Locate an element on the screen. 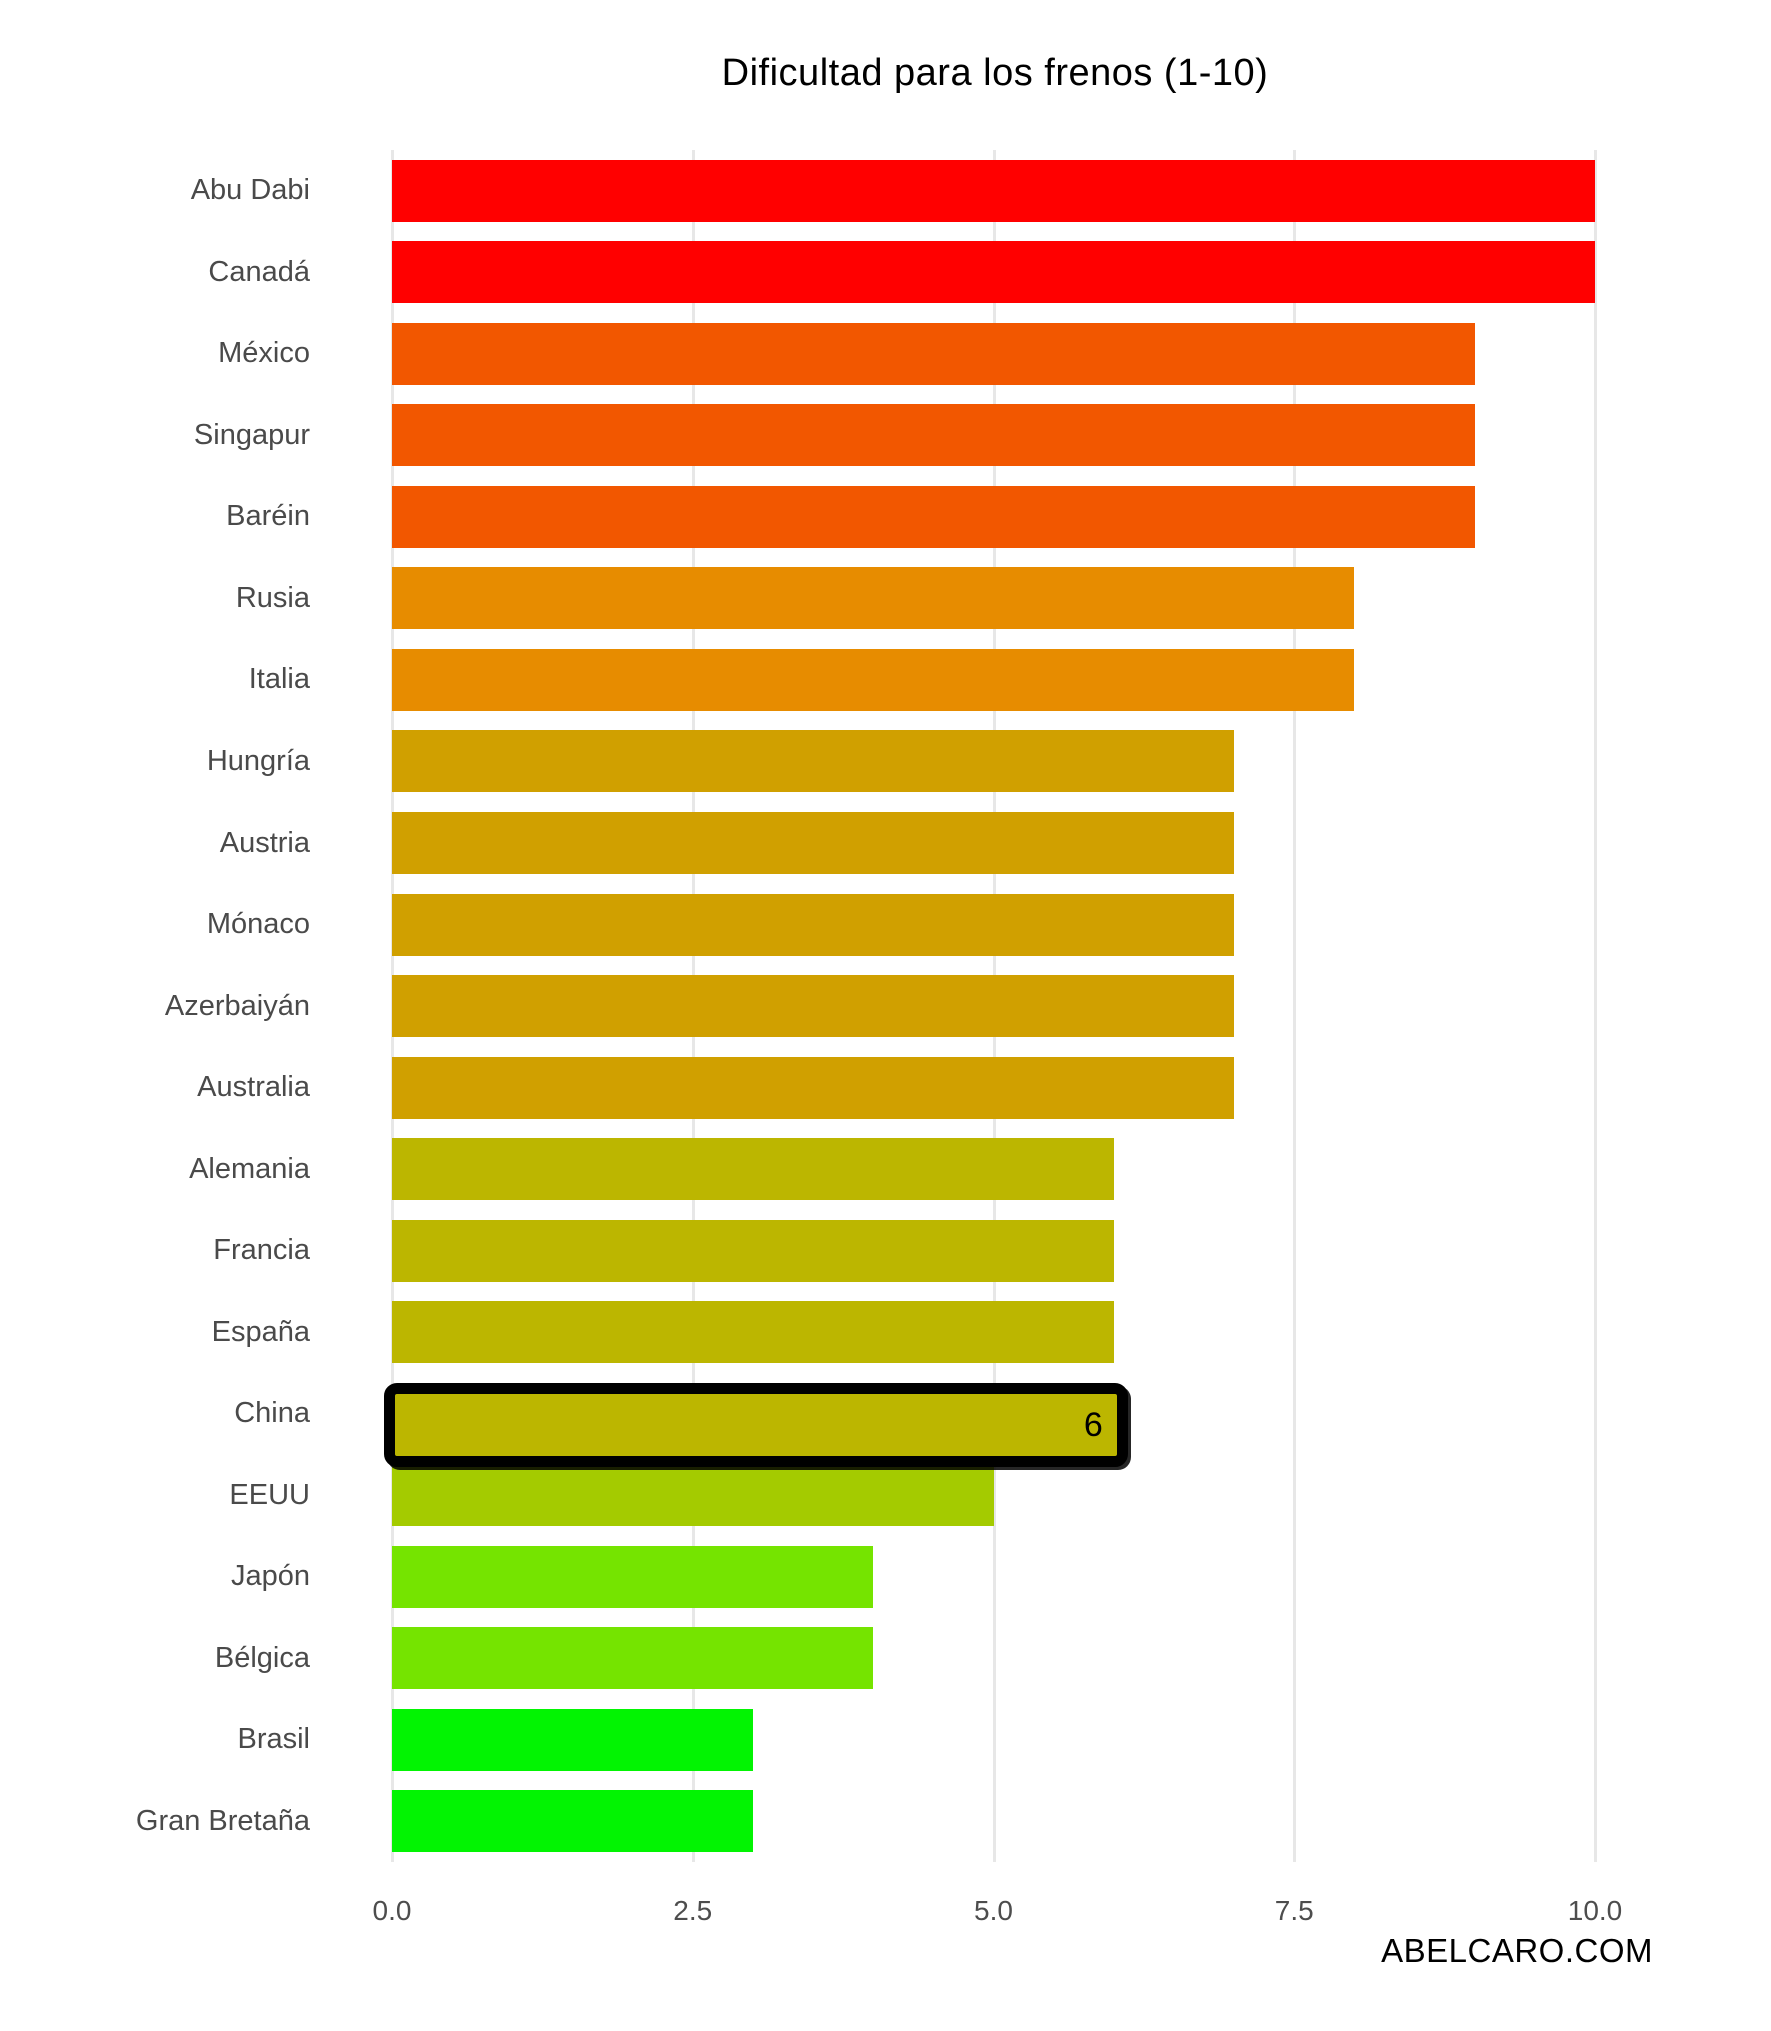 Image resolution: width=1771 pixels, height=2031 pixels. bar-row-alemania: Alemania is located at coordinates (885, 1169).